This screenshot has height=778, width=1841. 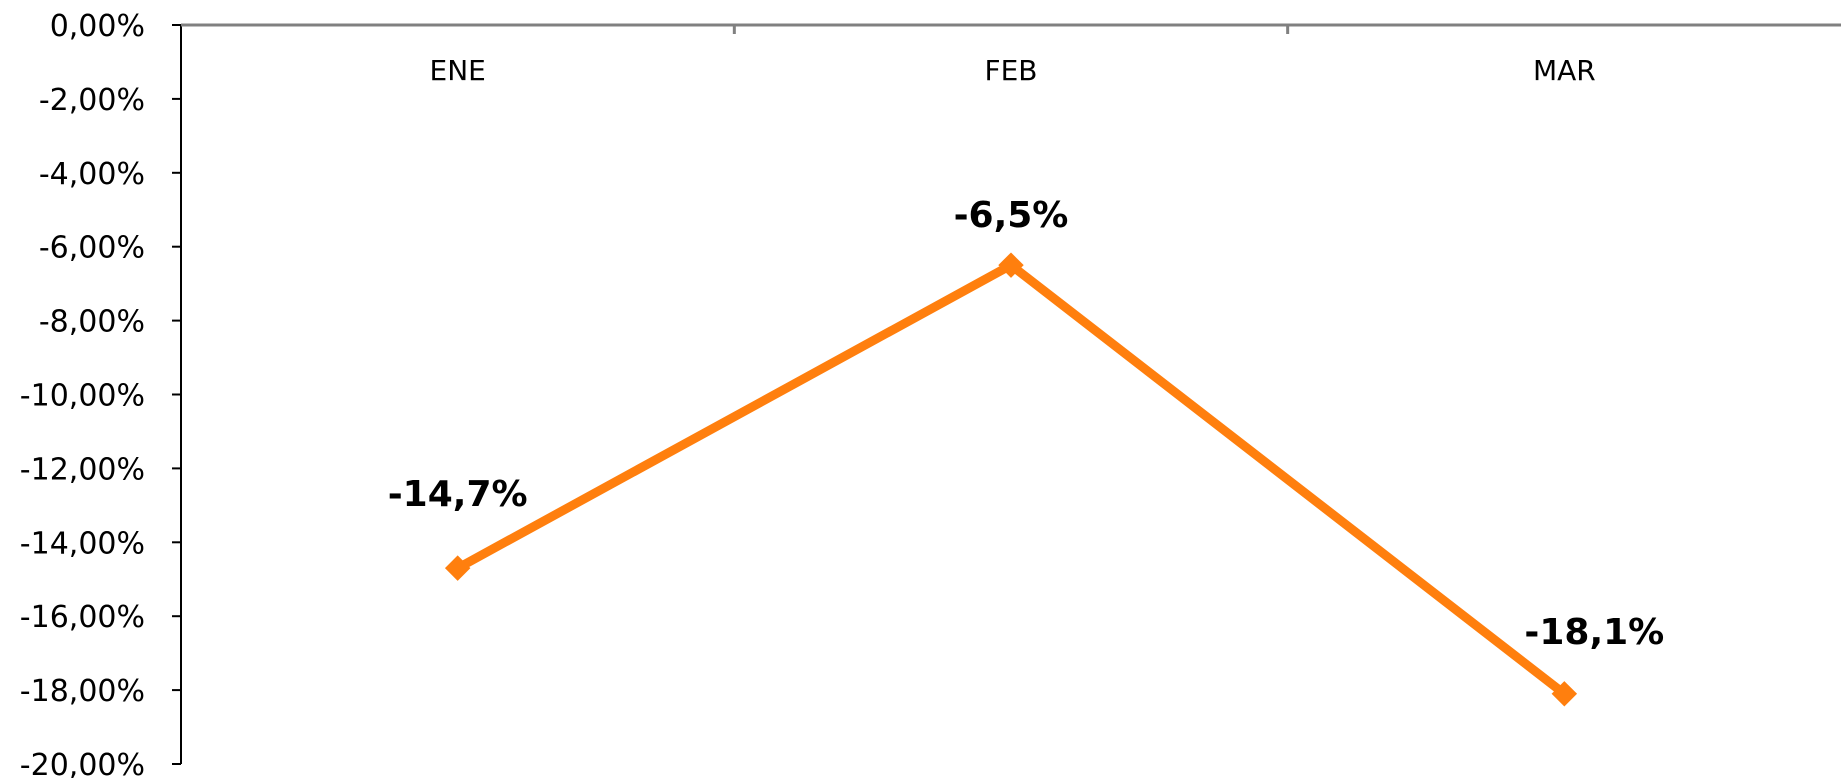 I want to click on y-tick-label: -2,00%, so click(x=92, y=100).